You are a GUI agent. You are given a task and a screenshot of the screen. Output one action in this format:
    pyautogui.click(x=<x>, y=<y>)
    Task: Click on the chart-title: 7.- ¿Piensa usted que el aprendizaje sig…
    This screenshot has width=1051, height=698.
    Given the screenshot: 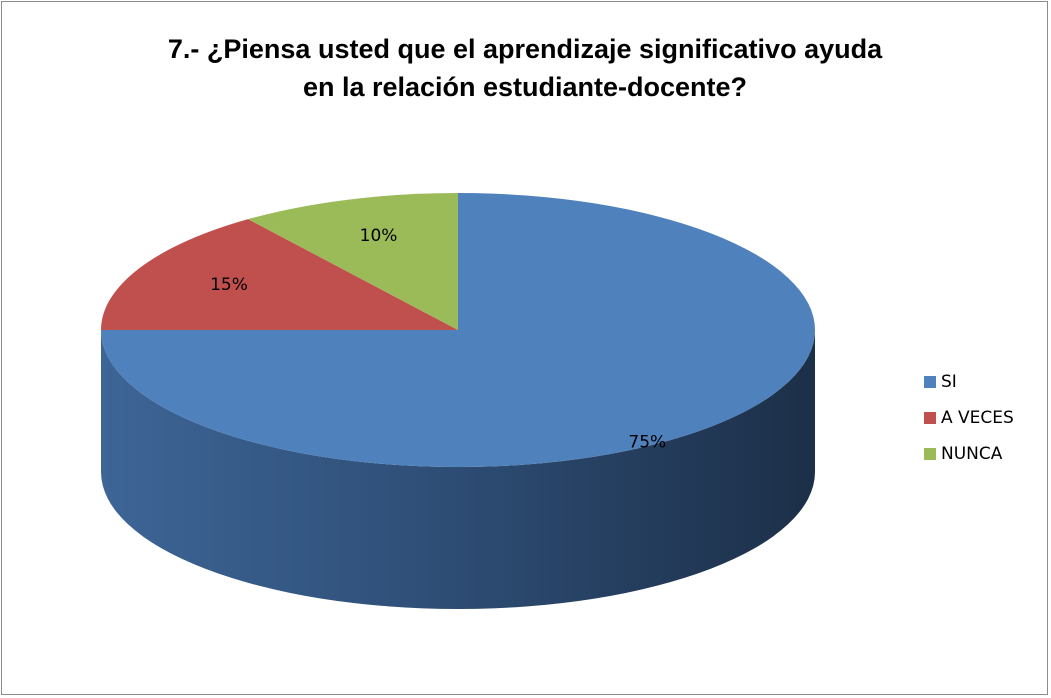 What is the action you would take?
    pyautogui.click(x=525, y=68)
    